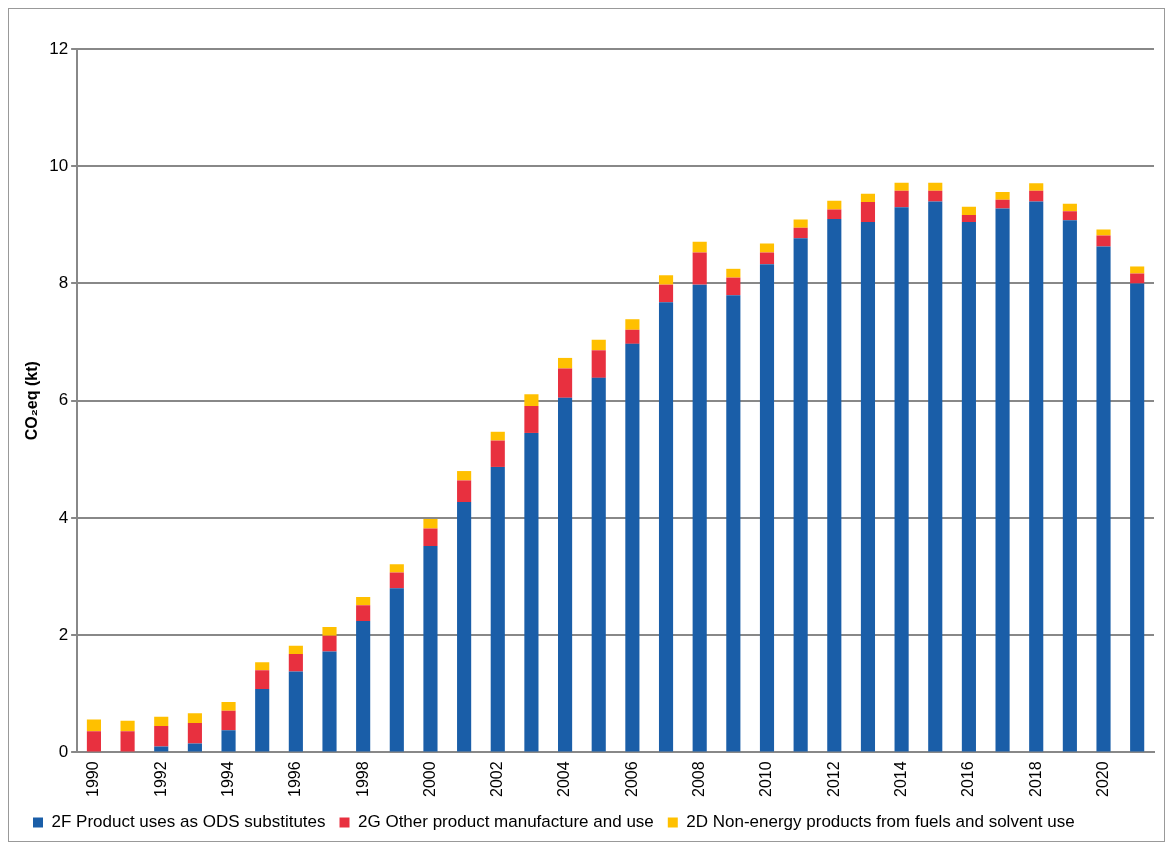  I want to click on x-tick-label: 2004, so click(564, 779).